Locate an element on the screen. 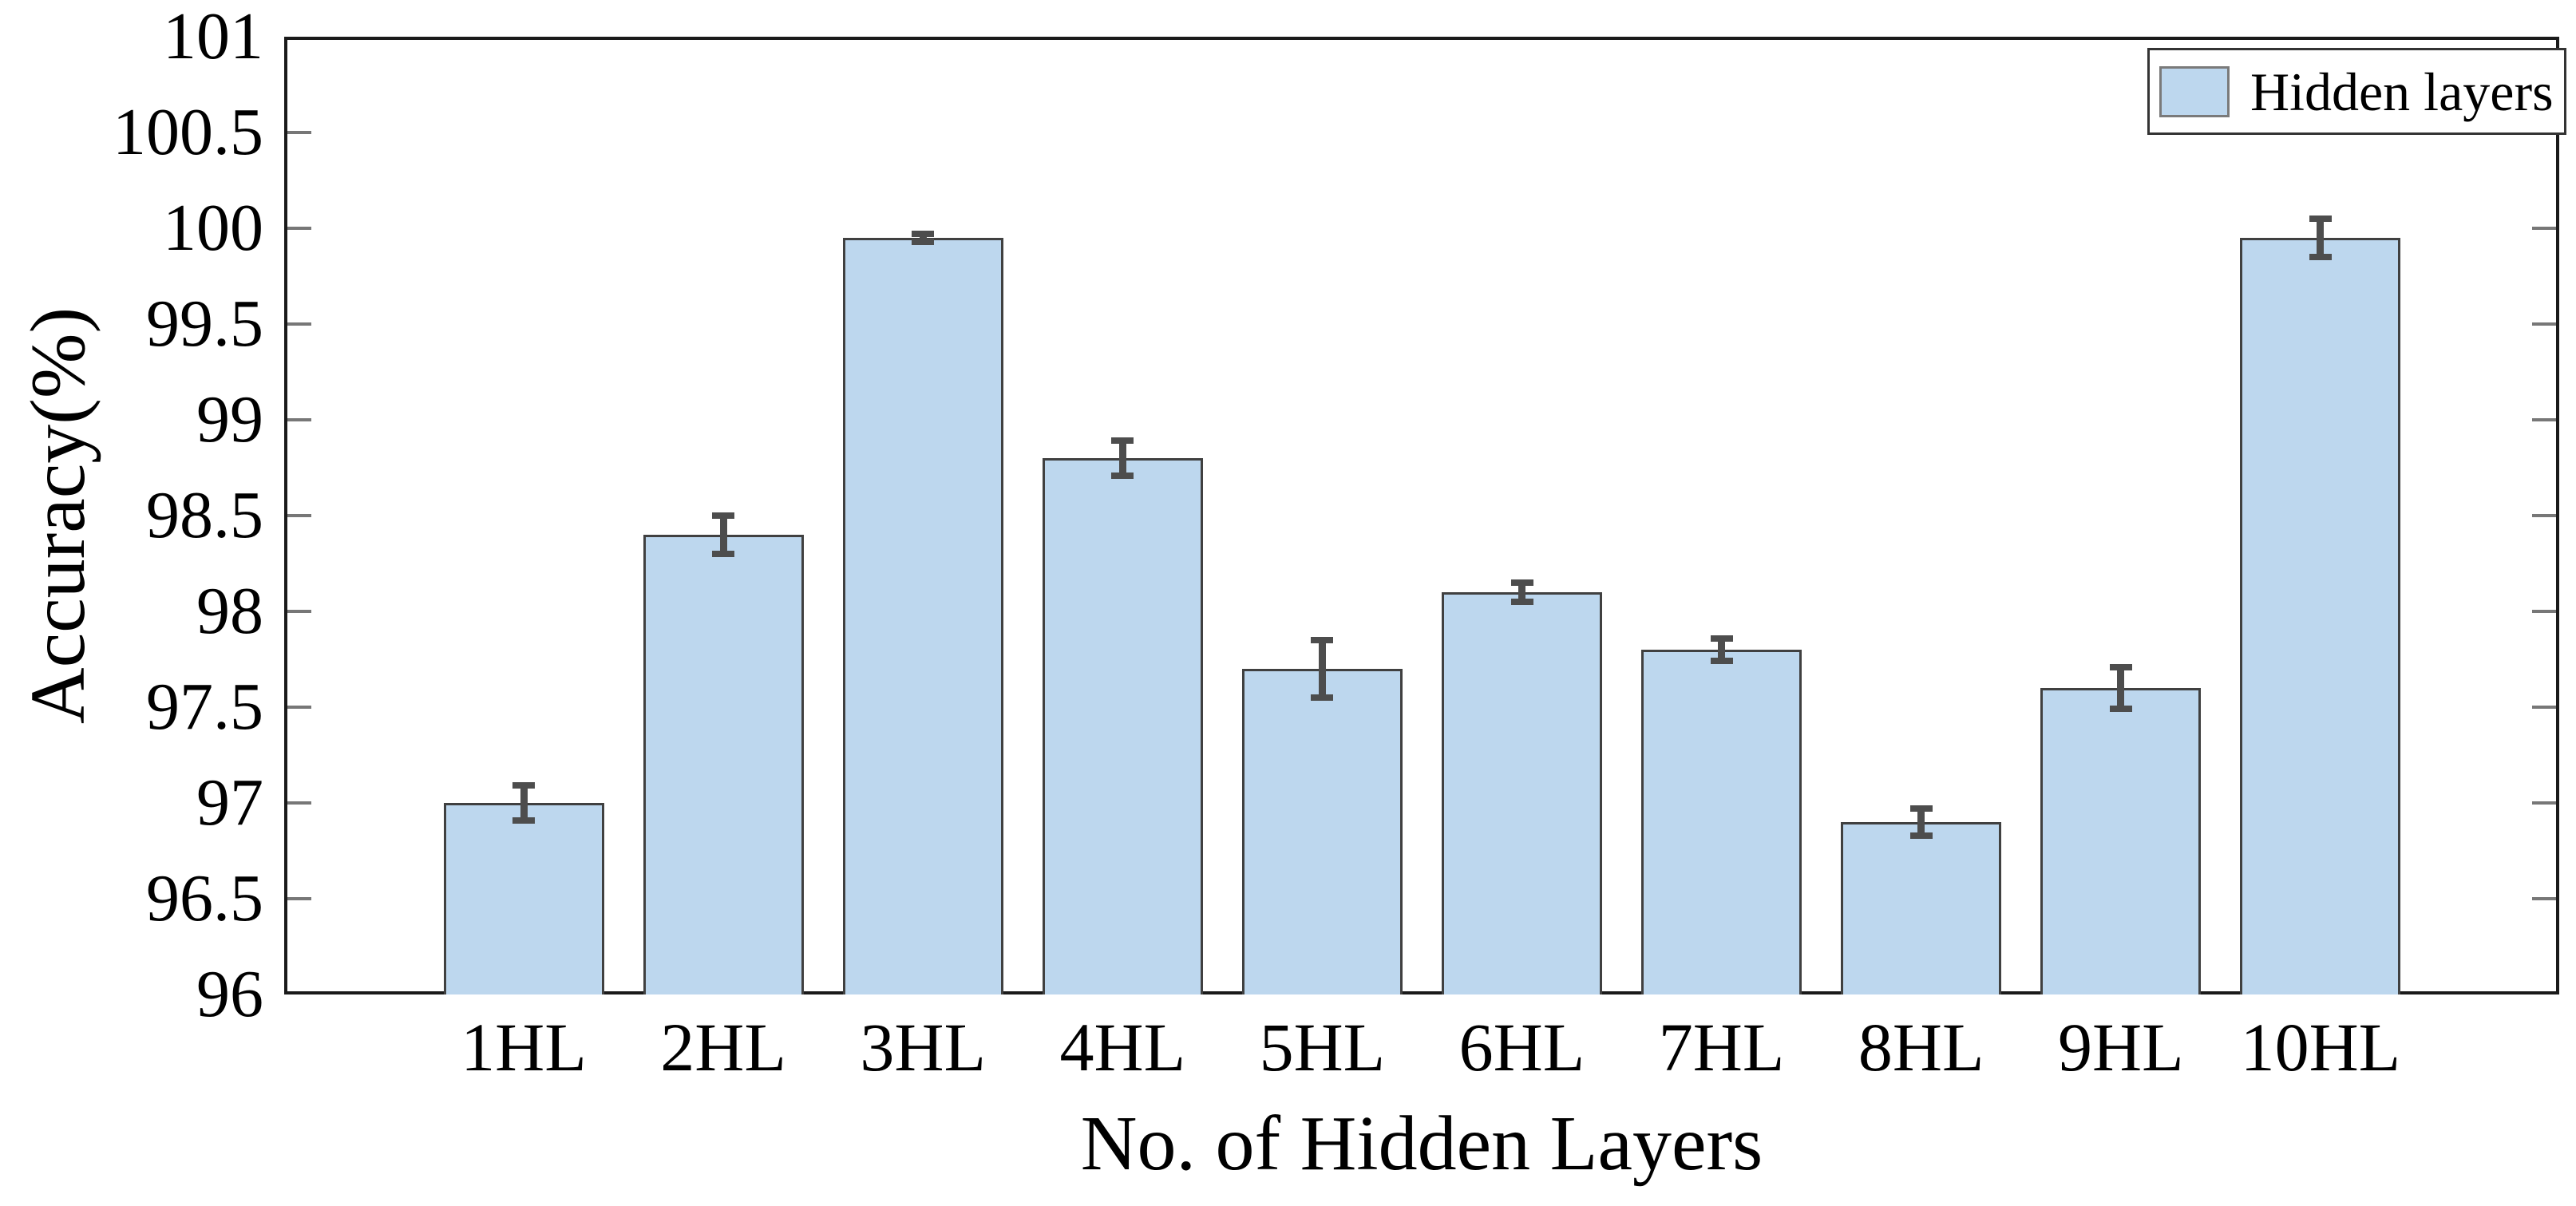  x-tick-label-10HL: 10HL is located at coordinates (2321, 1047).